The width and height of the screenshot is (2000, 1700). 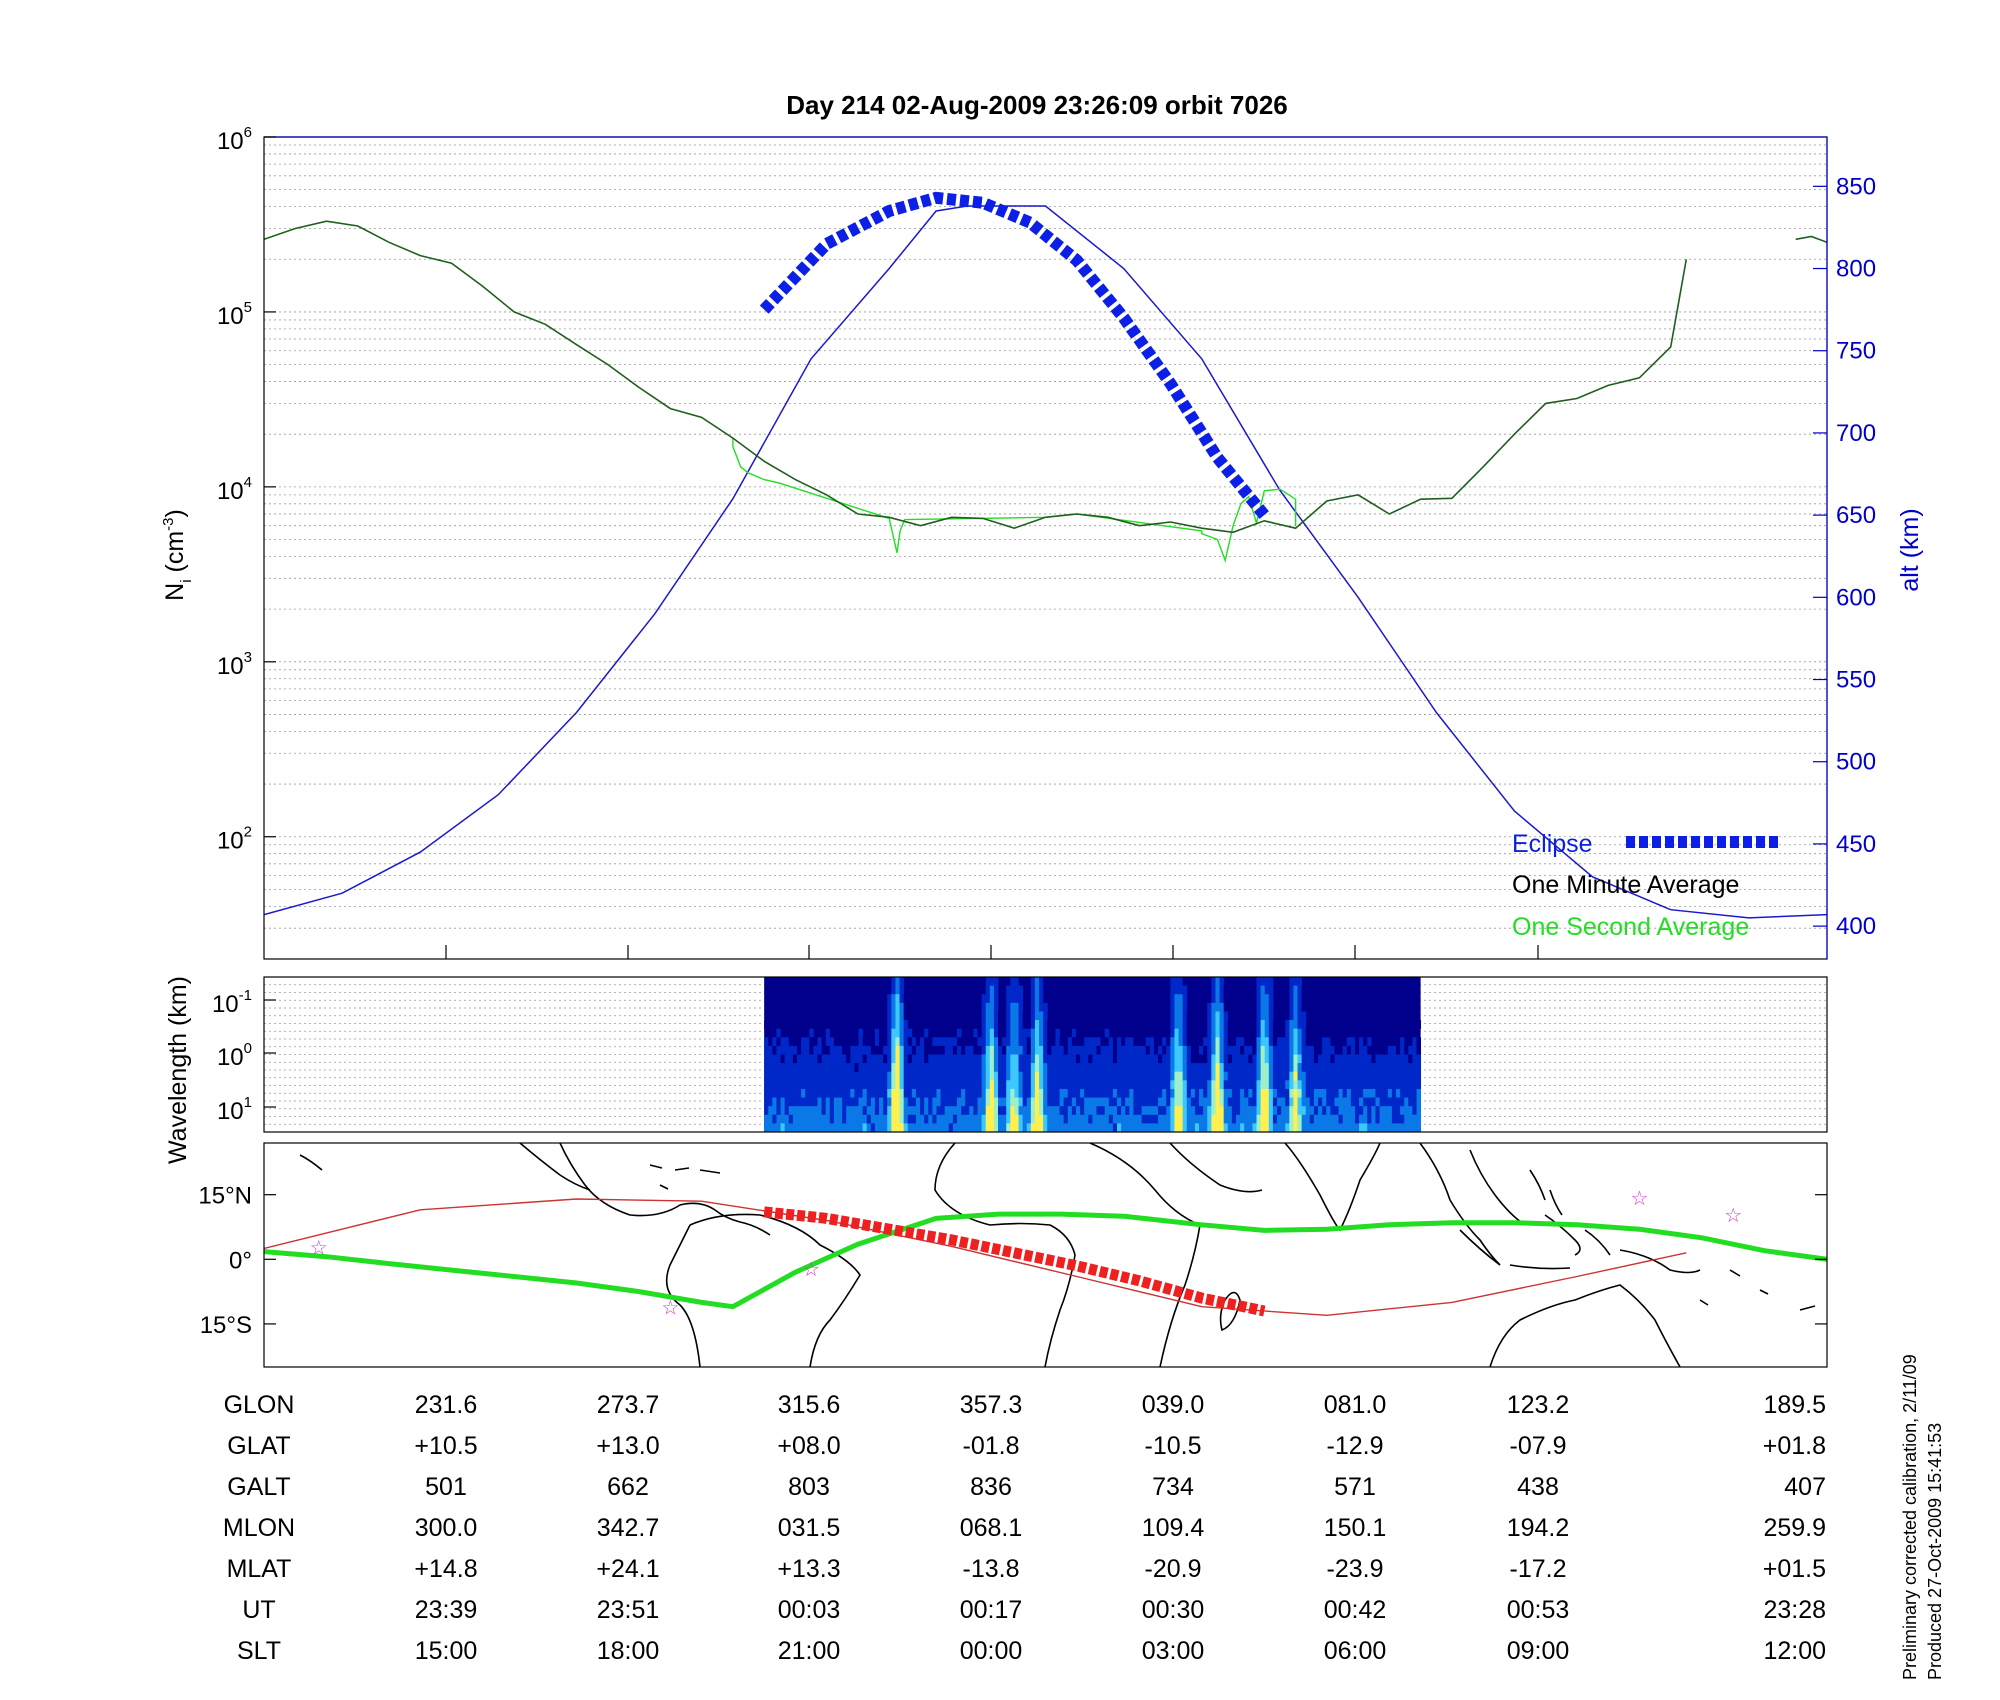 What do you see at coordinates (1856, 680) in the screenshot?
I see `altitude-y-tick-label: 550` at bounding box center [1856, 680].